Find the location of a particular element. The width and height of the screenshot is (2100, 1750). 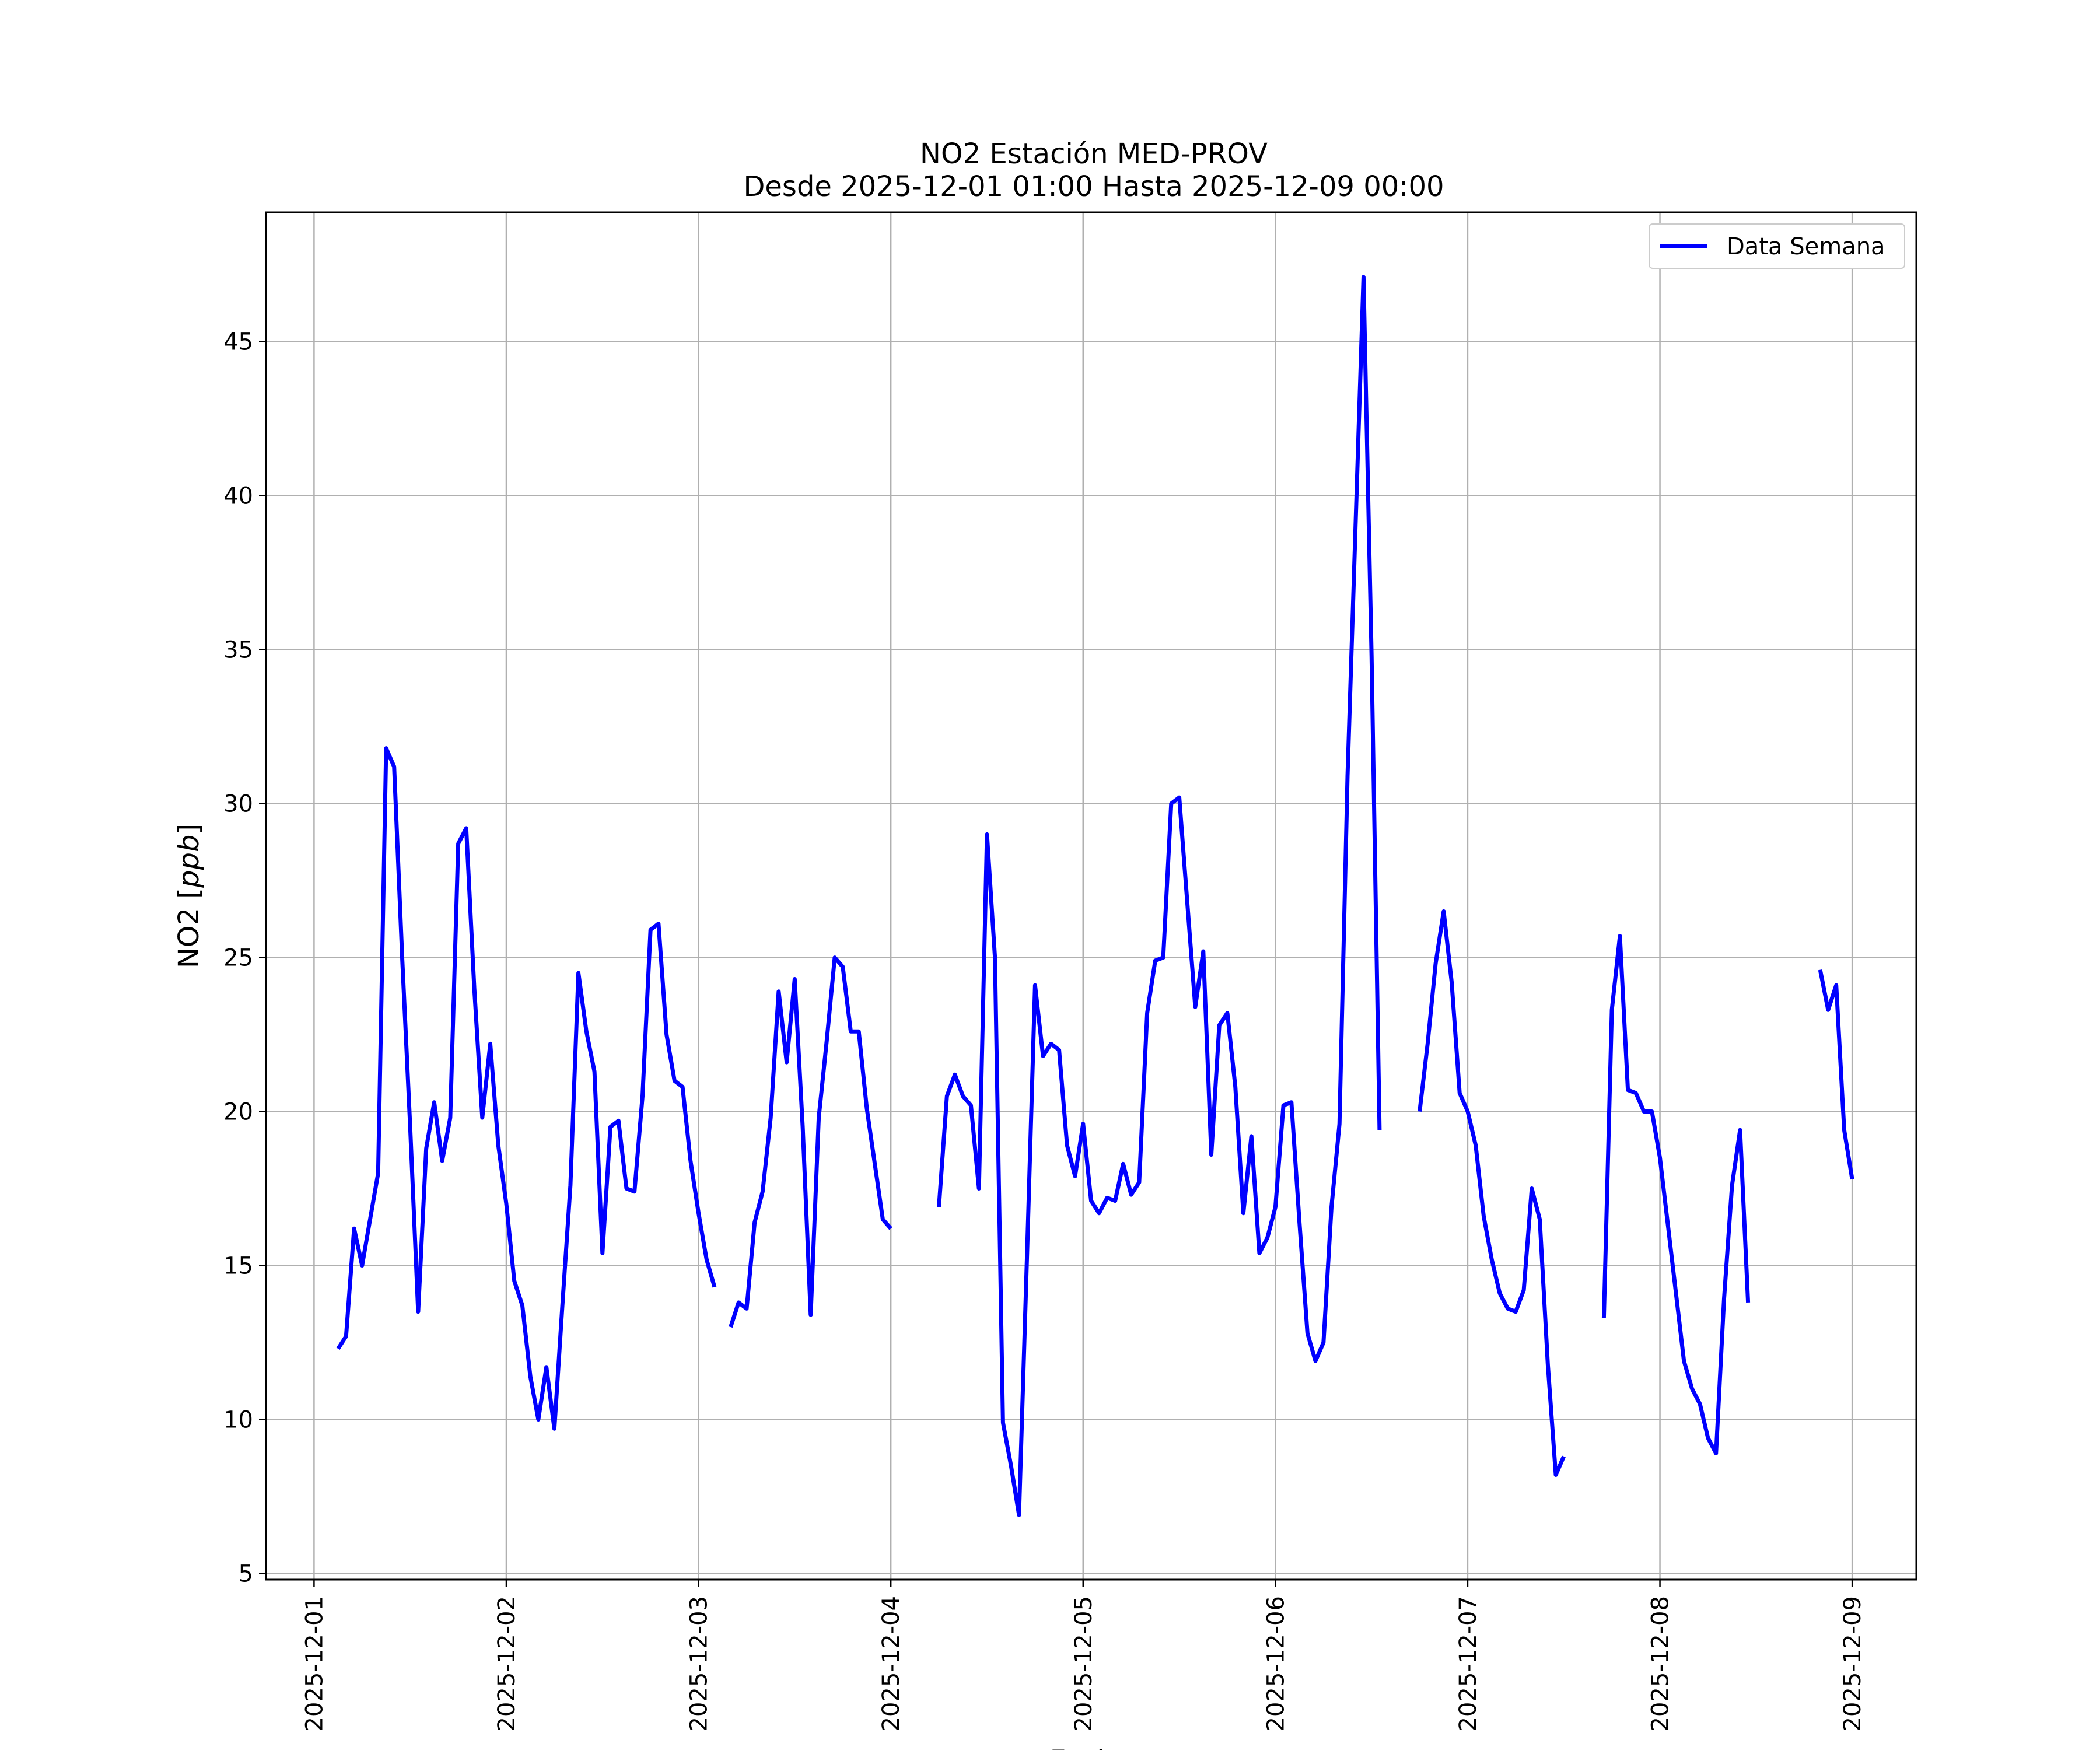

legend-label-data-semana: Data Semana is located at coordinates (1806, 246).